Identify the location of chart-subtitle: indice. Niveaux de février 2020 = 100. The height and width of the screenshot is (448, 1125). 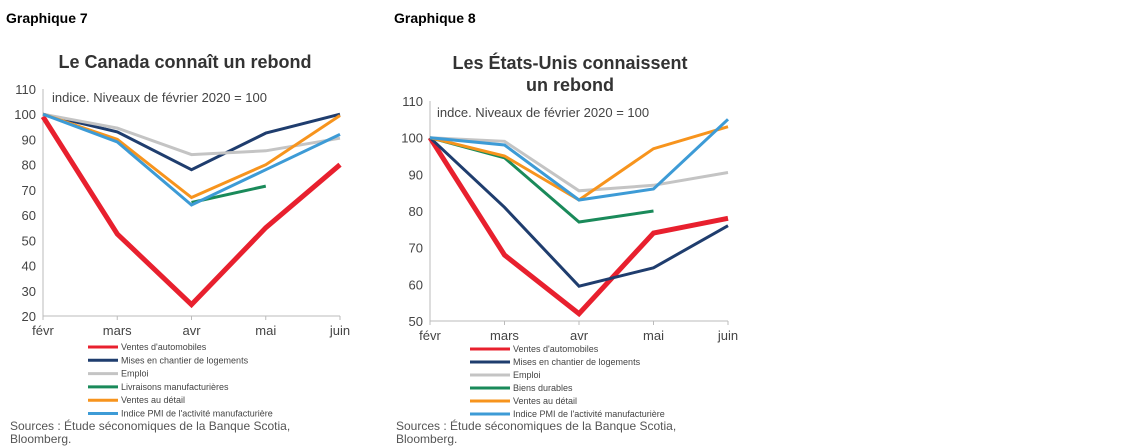
(159, 97).